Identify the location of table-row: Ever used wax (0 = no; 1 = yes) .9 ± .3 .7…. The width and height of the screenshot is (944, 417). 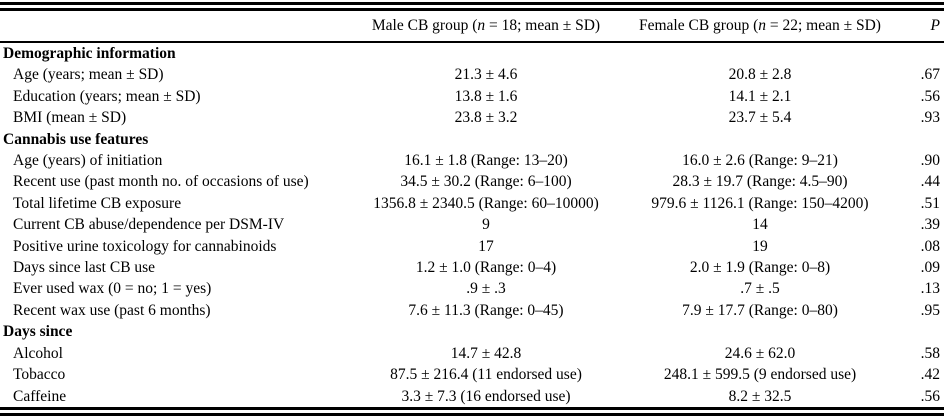
(472, 288).